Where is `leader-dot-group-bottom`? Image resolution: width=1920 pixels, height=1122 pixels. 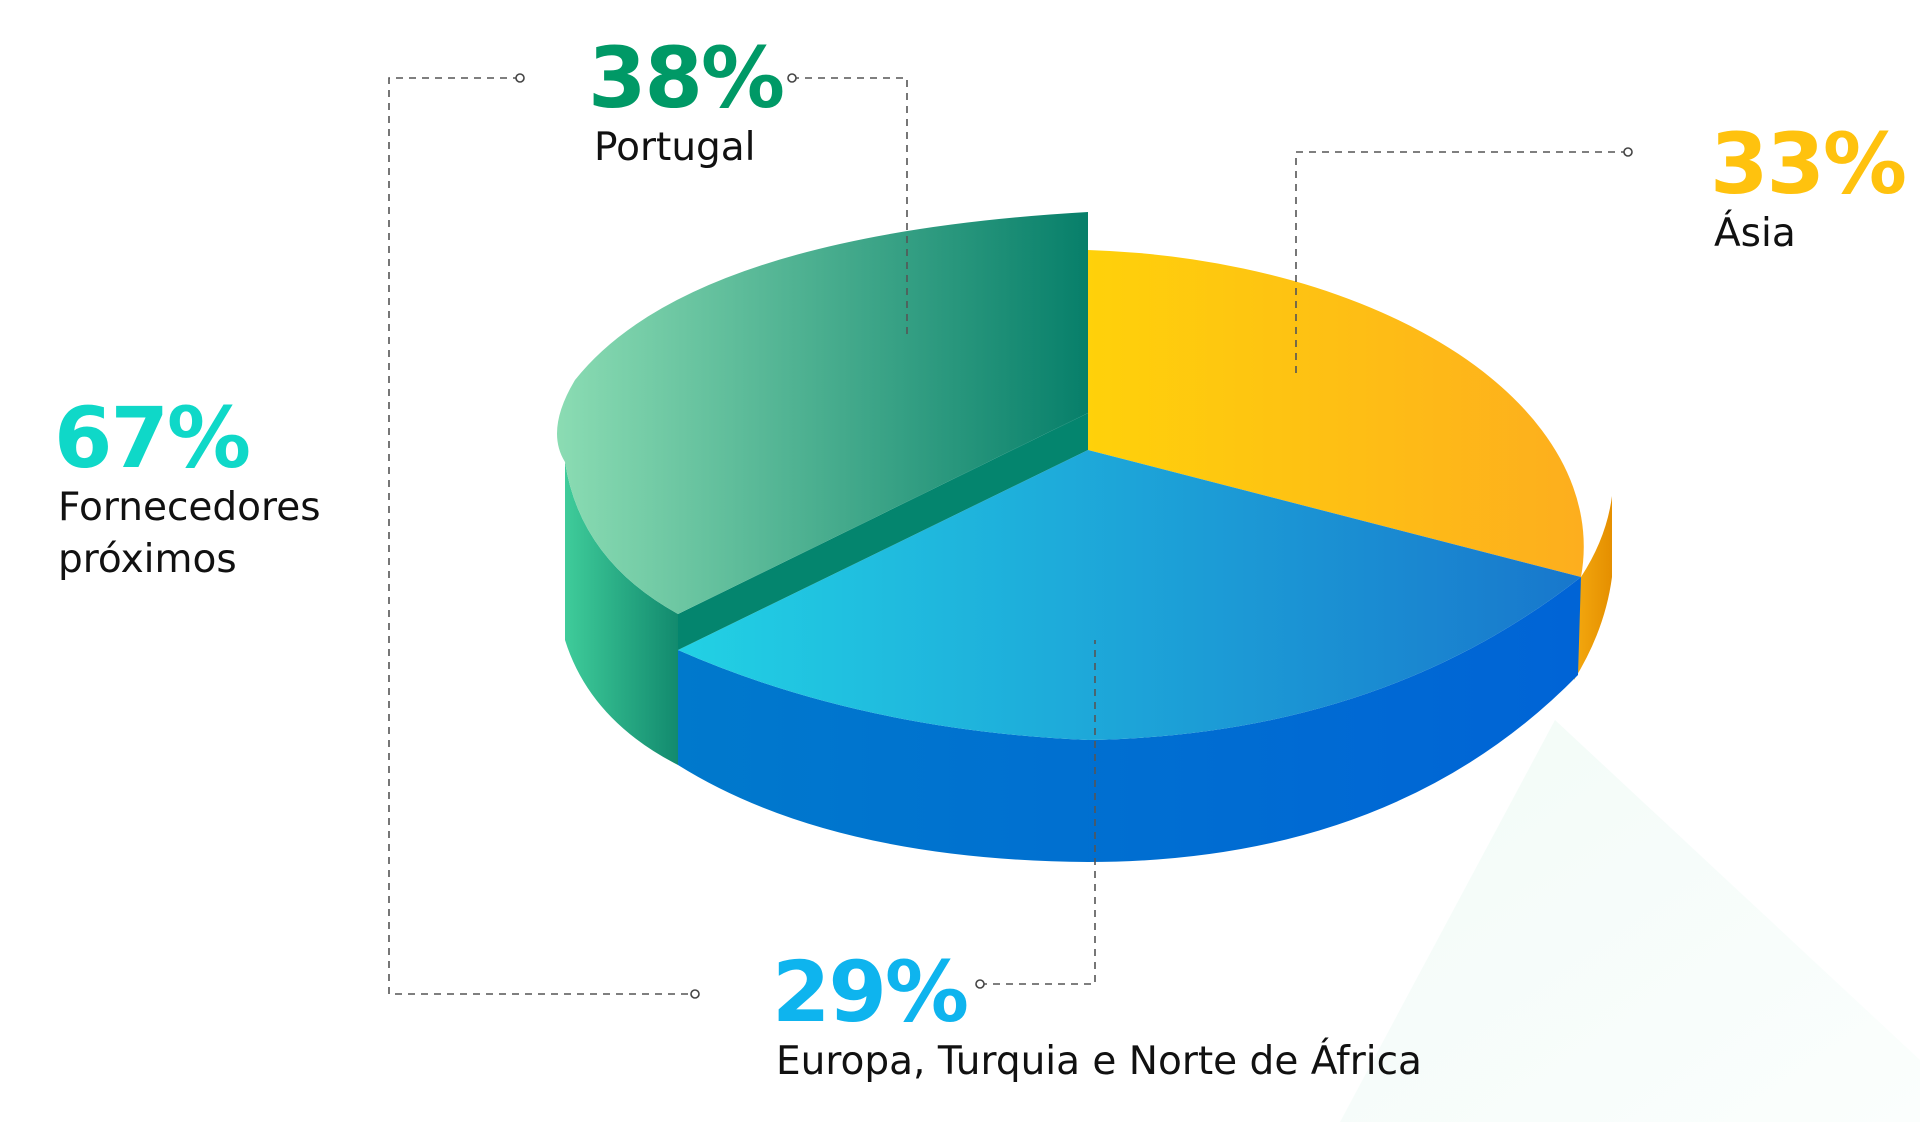 leader-dot-group-bottom is located at coordinates (695, 994).